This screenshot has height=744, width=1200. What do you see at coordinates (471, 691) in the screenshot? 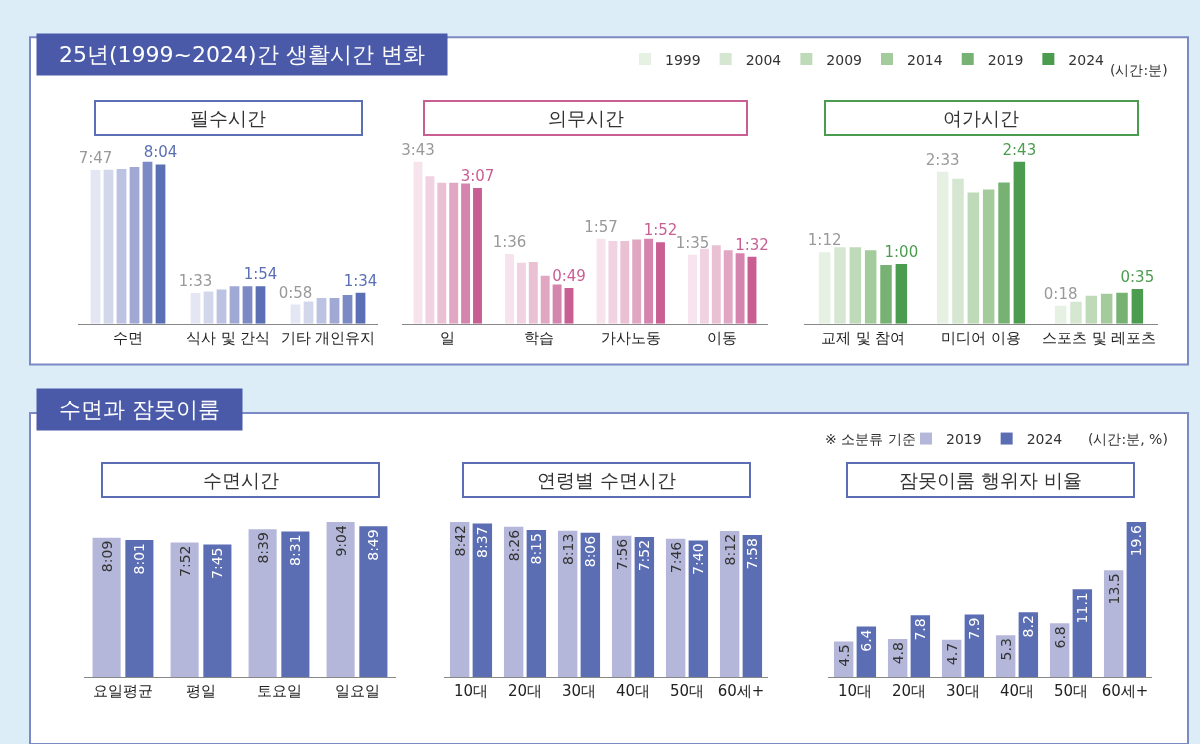
I see `x-tick-label: 10대` at bounding box center [471, 691].